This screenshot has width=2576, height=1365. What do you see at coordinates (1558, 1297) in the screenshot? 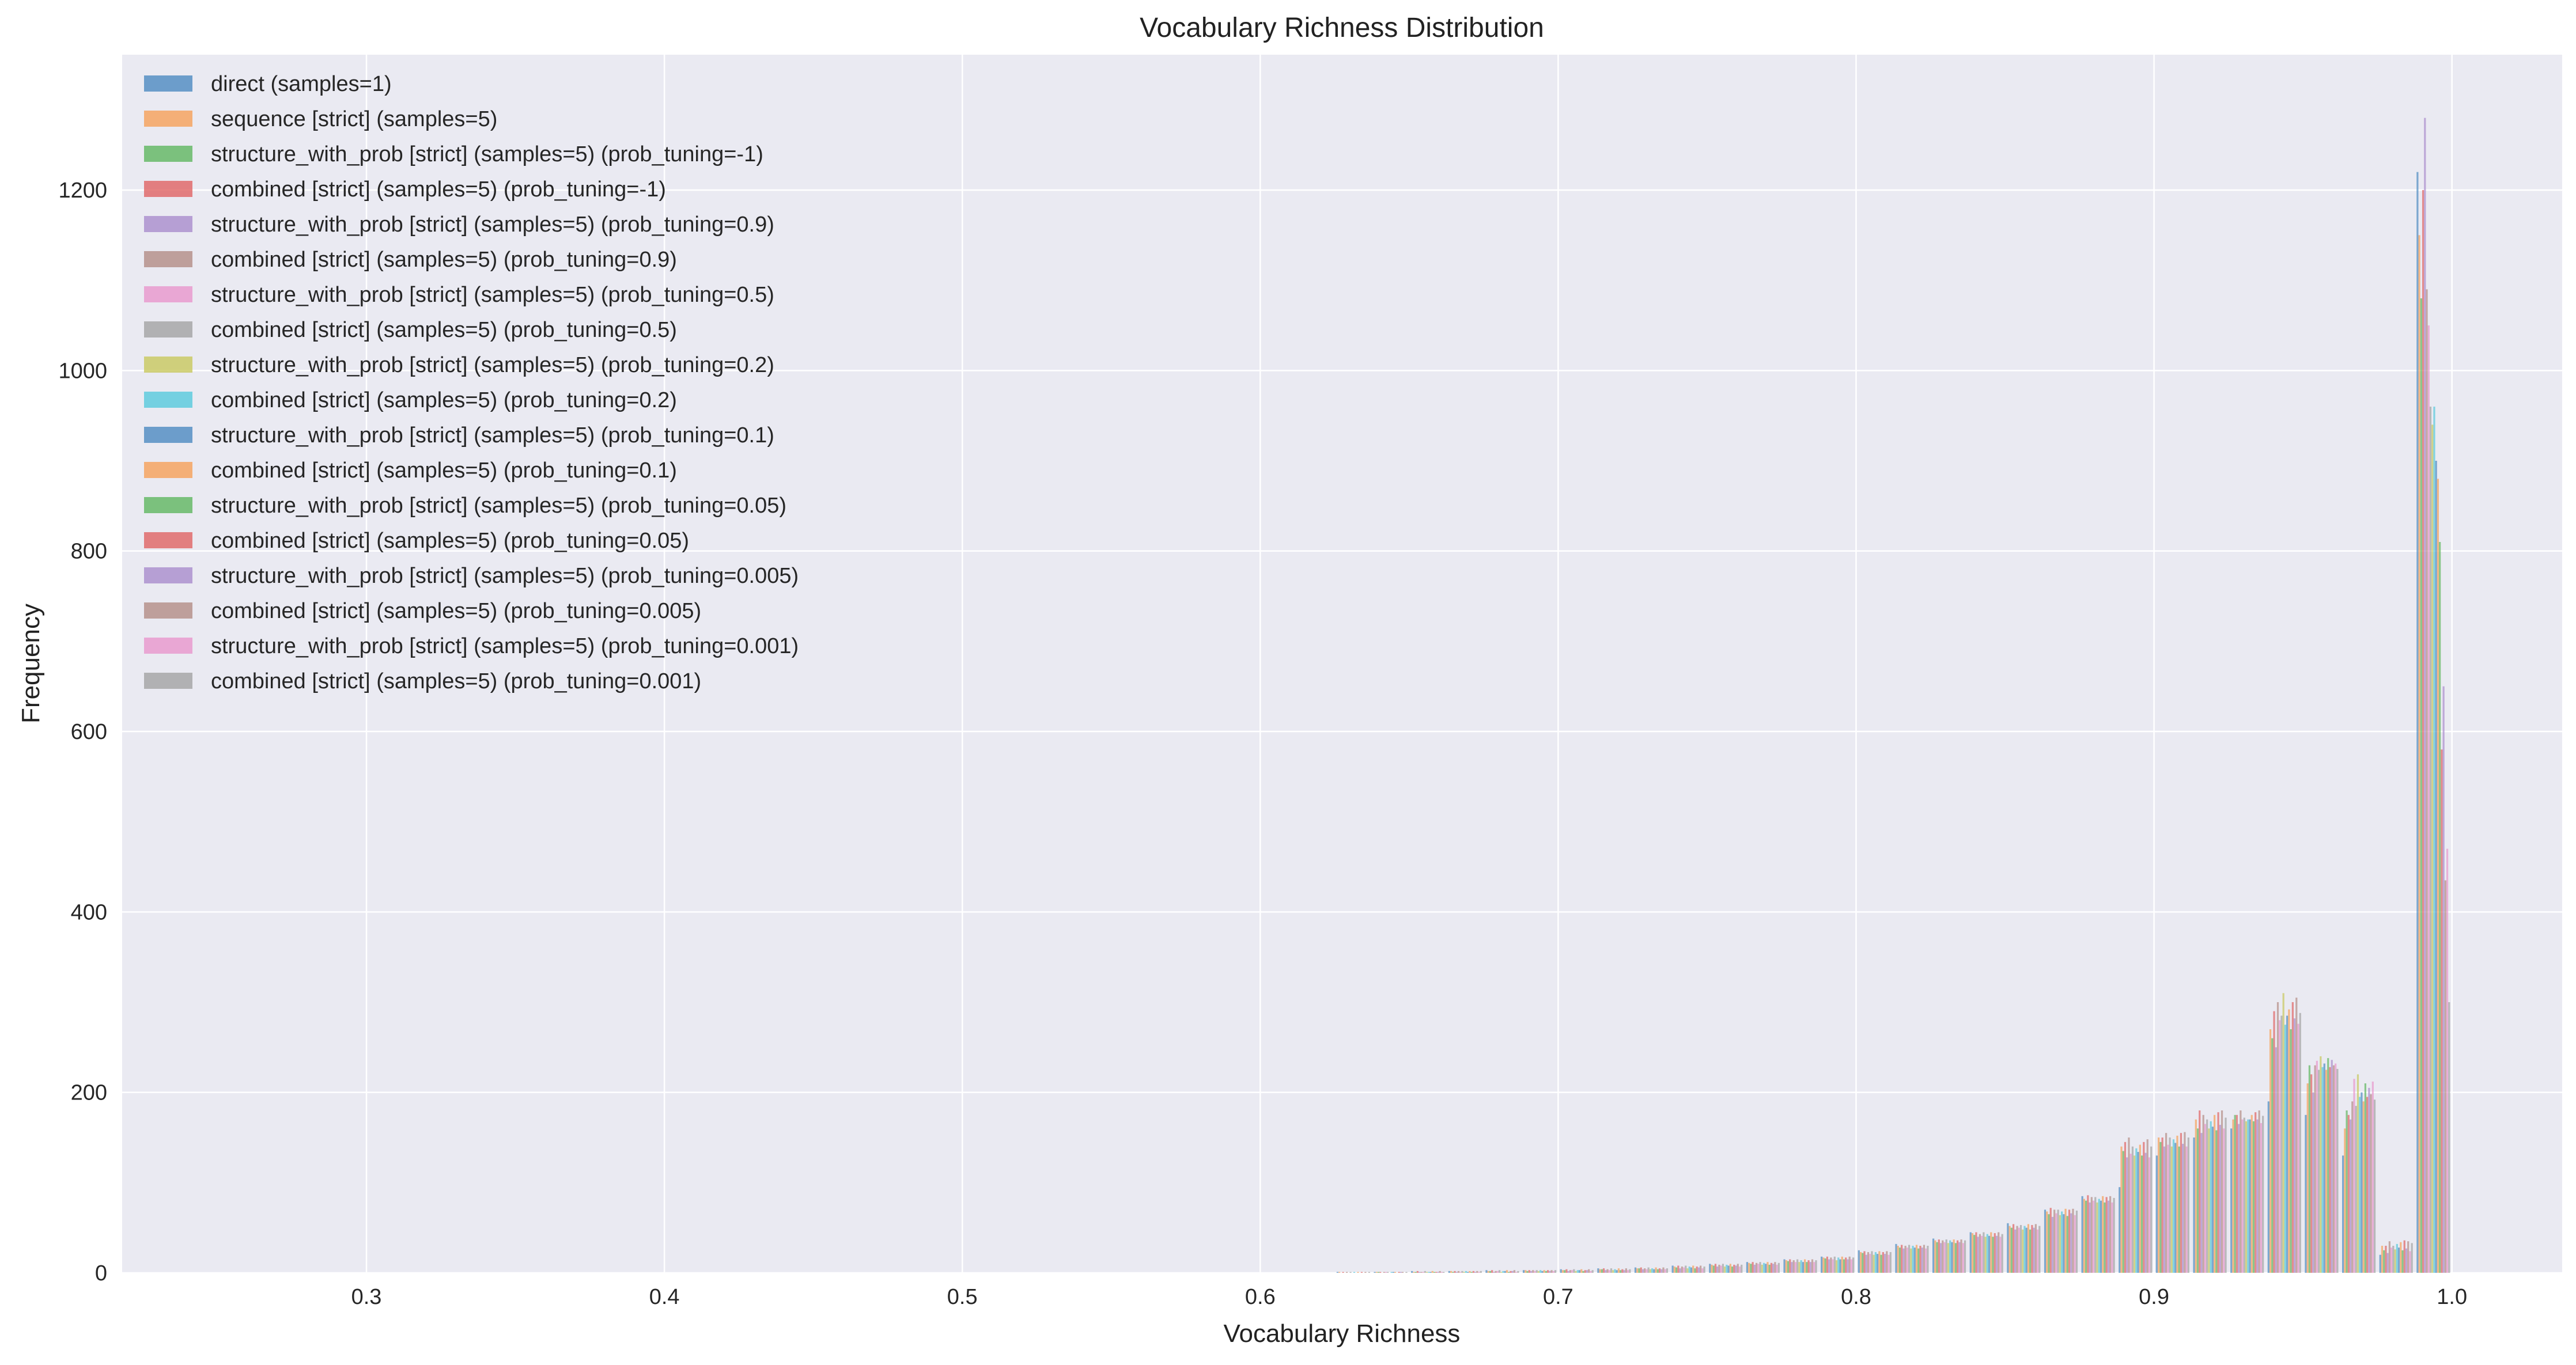
I see `x-tick-label: 0.7` at bounding box center [1558, 1297].